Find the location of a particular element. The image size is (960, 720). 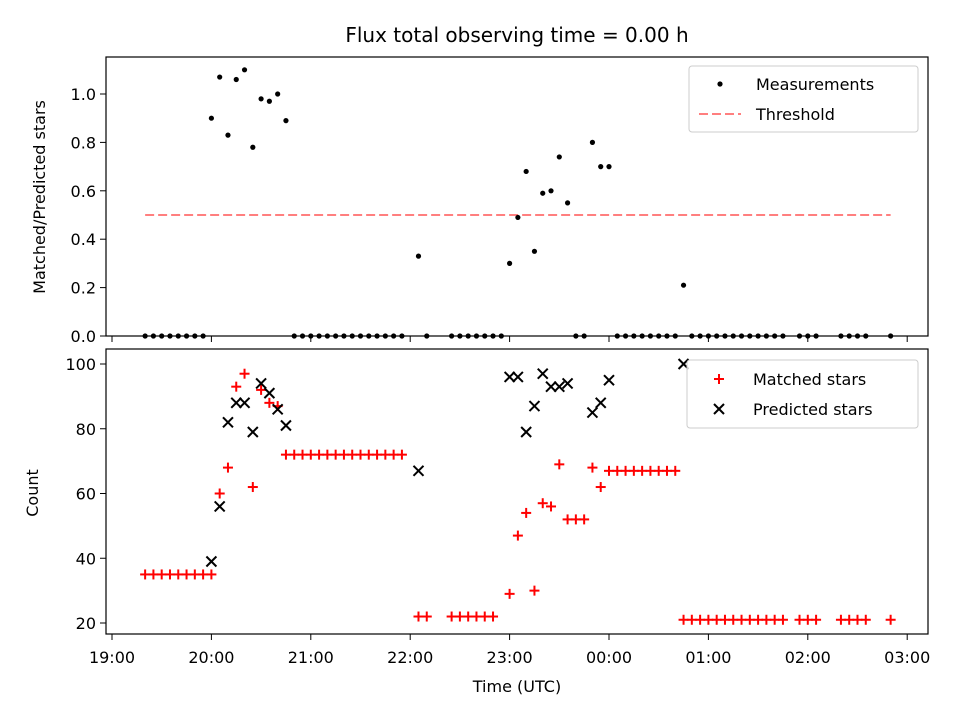

bottom-y-axis: 20 40 60 80 100 is located at coordinates (85, 494).